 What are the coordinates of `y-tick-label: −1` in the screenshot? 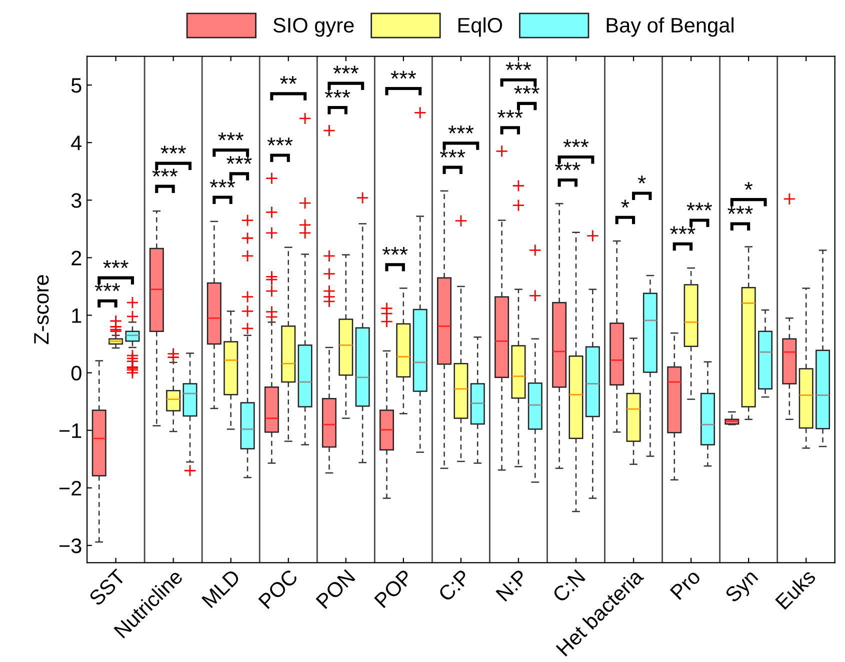 It's located at (70, 431).